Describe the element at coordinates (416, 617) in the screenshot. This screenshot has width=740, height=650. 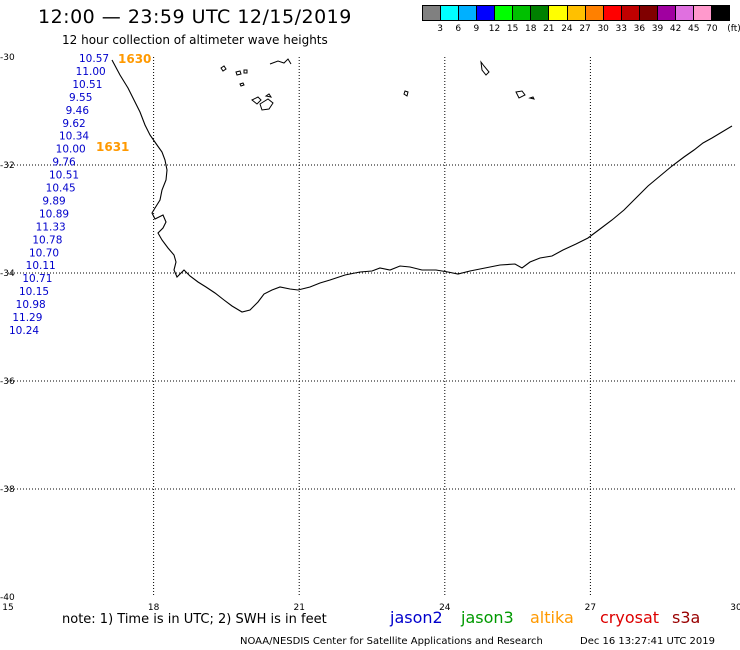
I see `satellite-label-jason2: jason2` at that location.